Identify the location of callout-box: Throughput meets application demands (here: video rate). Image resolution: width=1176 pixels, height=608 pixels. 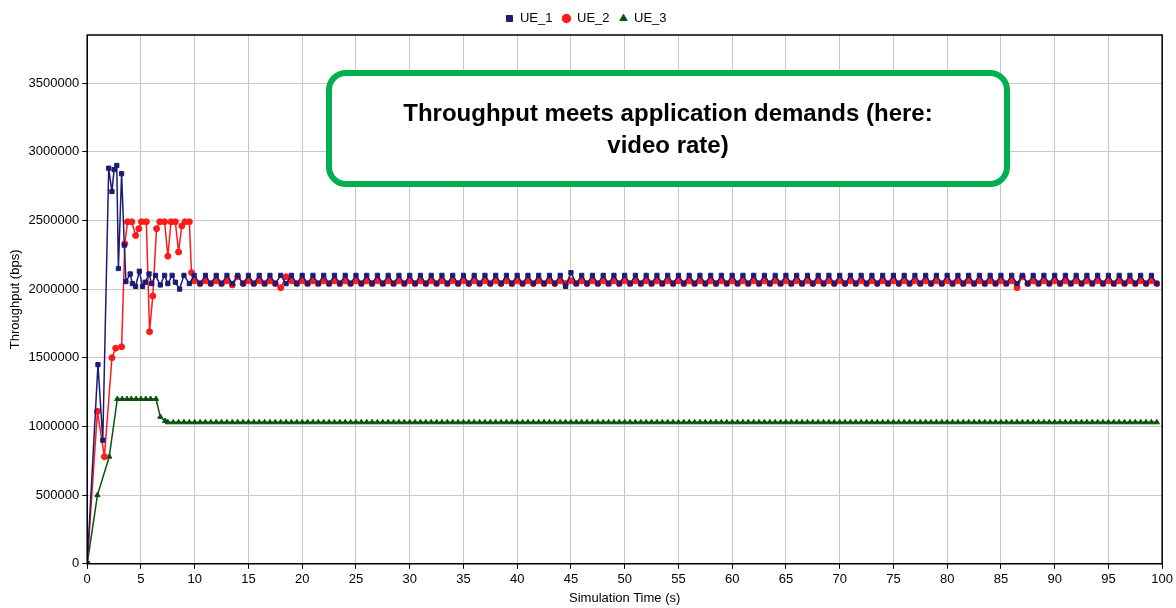
(668, 128).